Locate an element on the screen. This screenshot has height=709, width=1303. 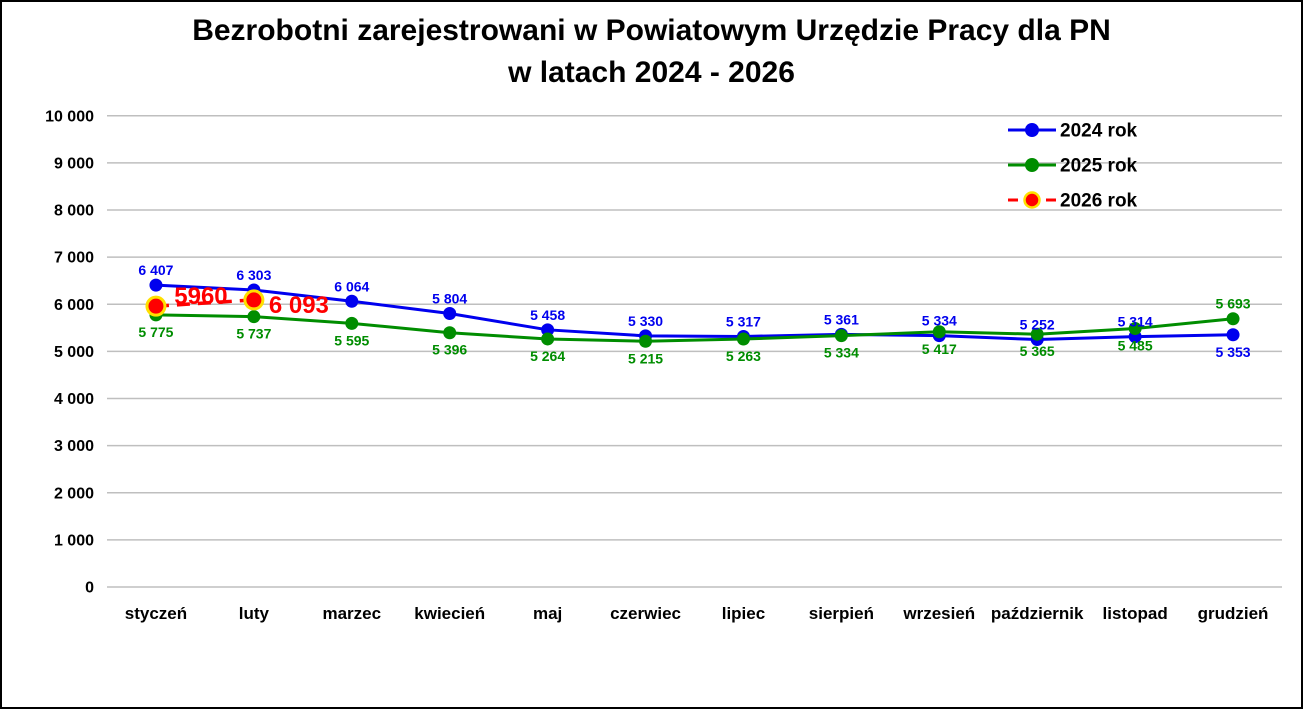
data-point-label: 5 365 is located at coordinates (1037, 351).